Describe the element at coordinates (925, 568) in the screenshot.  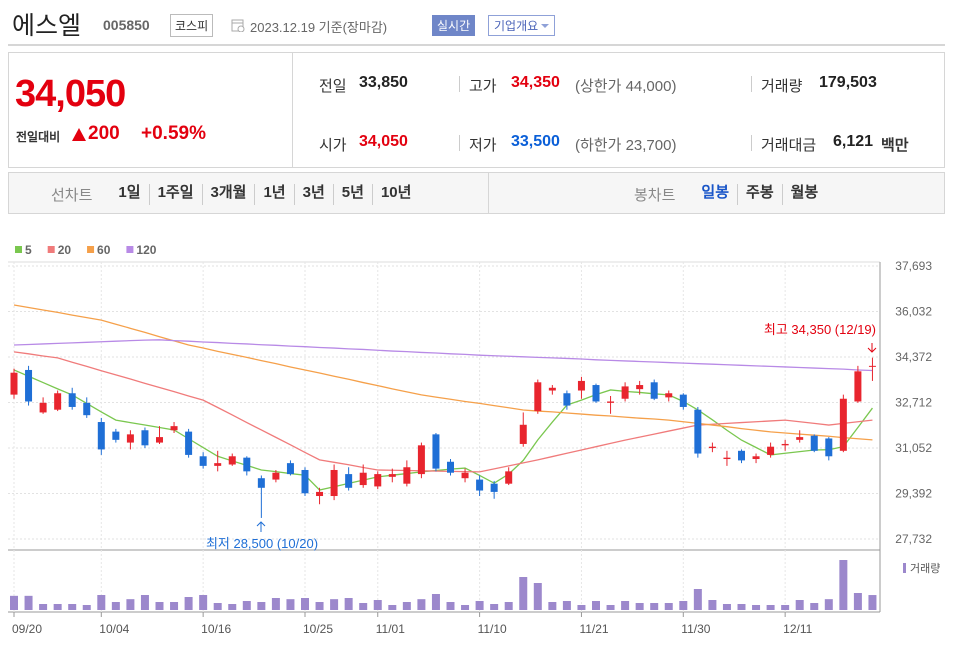
I see `legend-label: 거래량` at that location.